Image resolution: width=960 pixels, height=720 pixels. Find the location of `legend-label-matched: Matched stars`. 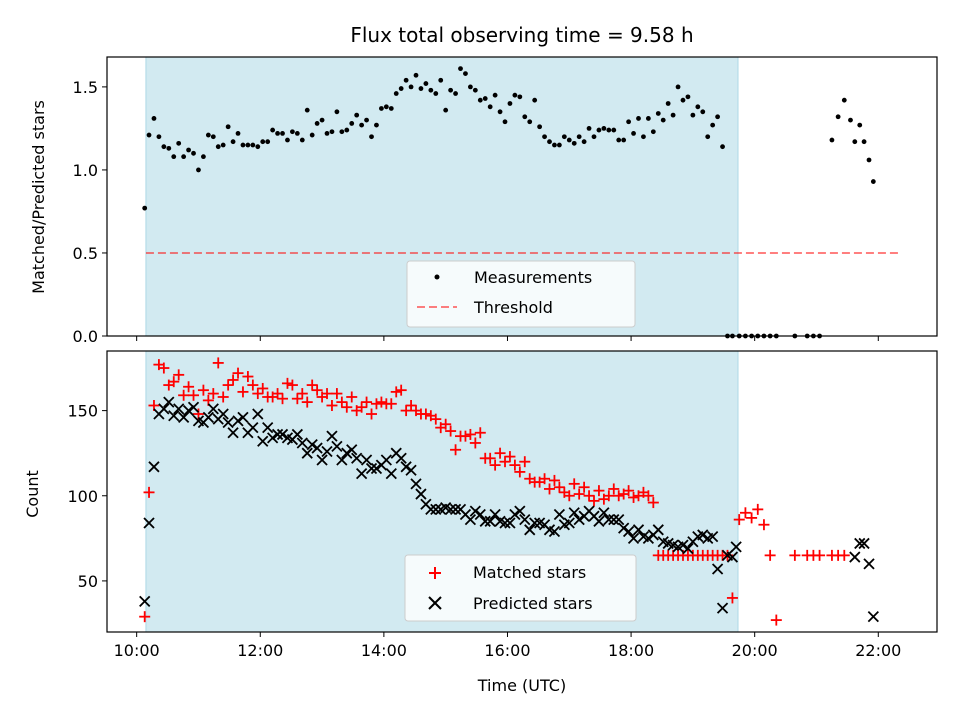

legend-label-matched: Matched stars is located at coordinates (529, 572).